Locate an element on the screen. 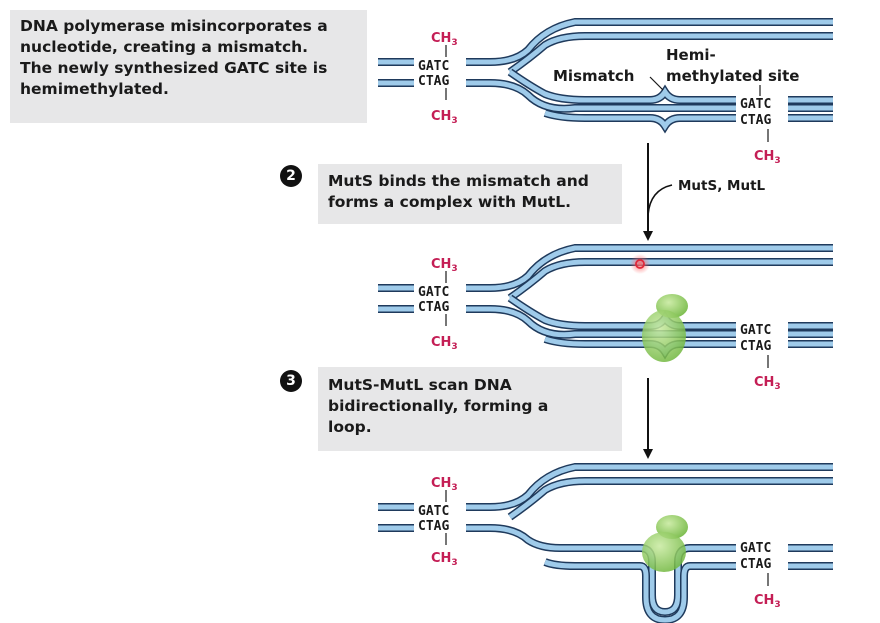 This screenshot has width=880, height=623. enzymes-label: MutS, MutL is located at coordinates (722, 186).